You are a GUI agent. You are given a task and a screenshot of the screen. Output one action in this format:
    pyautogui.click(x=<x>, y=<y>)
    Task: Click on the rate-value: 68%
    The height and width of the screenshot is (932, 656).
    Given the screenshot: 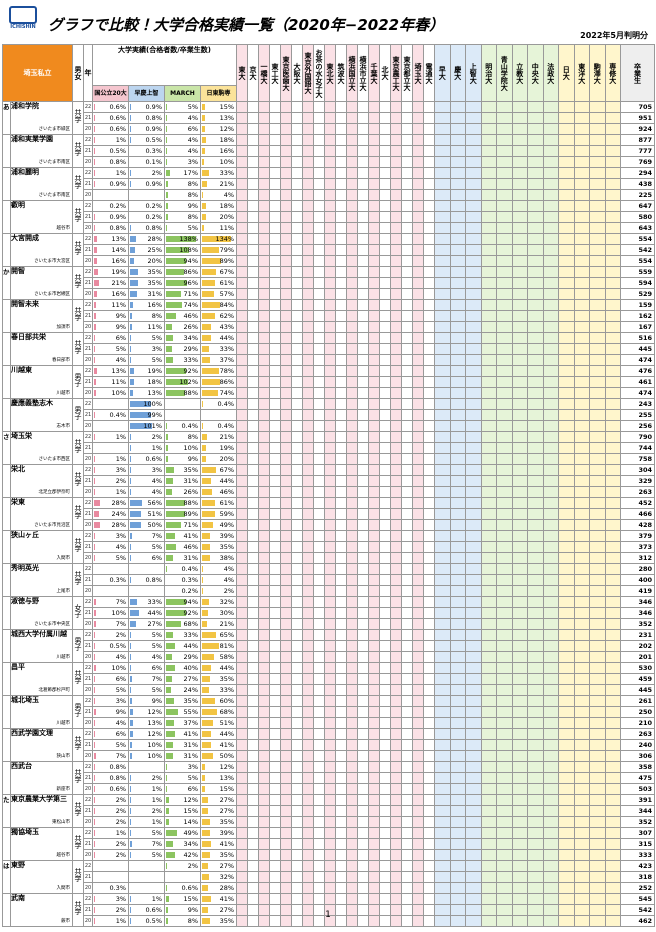 What is the action you would take?
    pyautogui.click(x=190, y=624)
    